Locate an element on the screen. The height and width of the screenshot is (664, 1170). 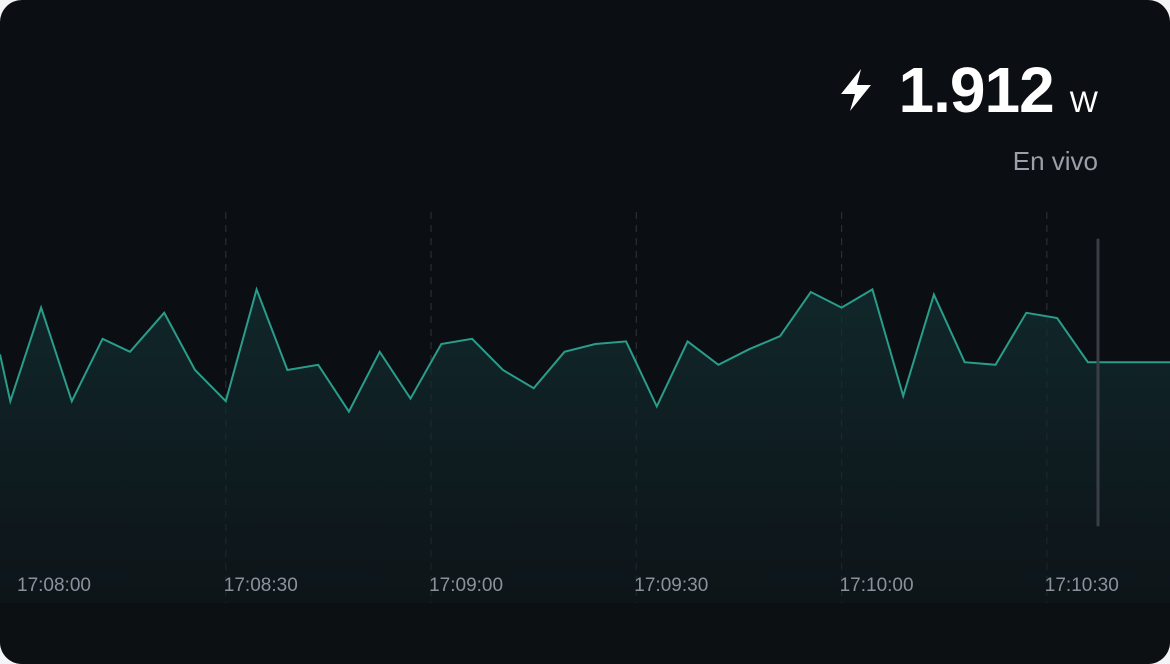
x-tick-label: 17:09:30 is located at coordinates (671, 585).